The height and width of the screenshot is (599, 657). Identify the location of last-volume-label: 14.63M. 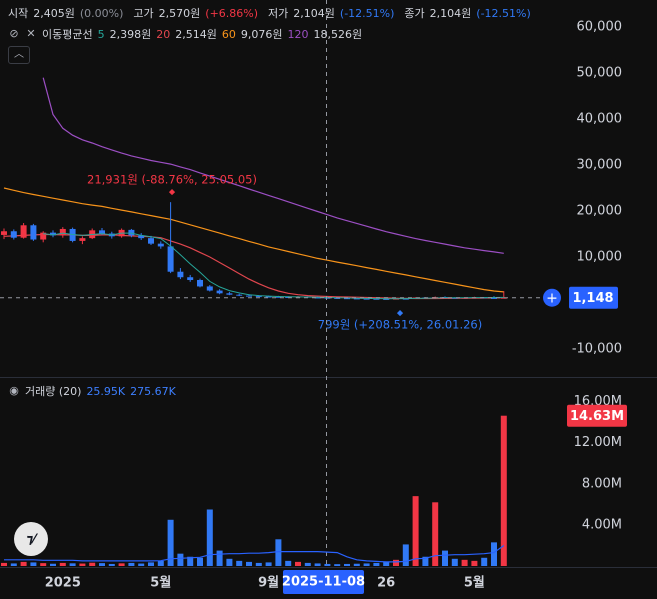
(597, 416).